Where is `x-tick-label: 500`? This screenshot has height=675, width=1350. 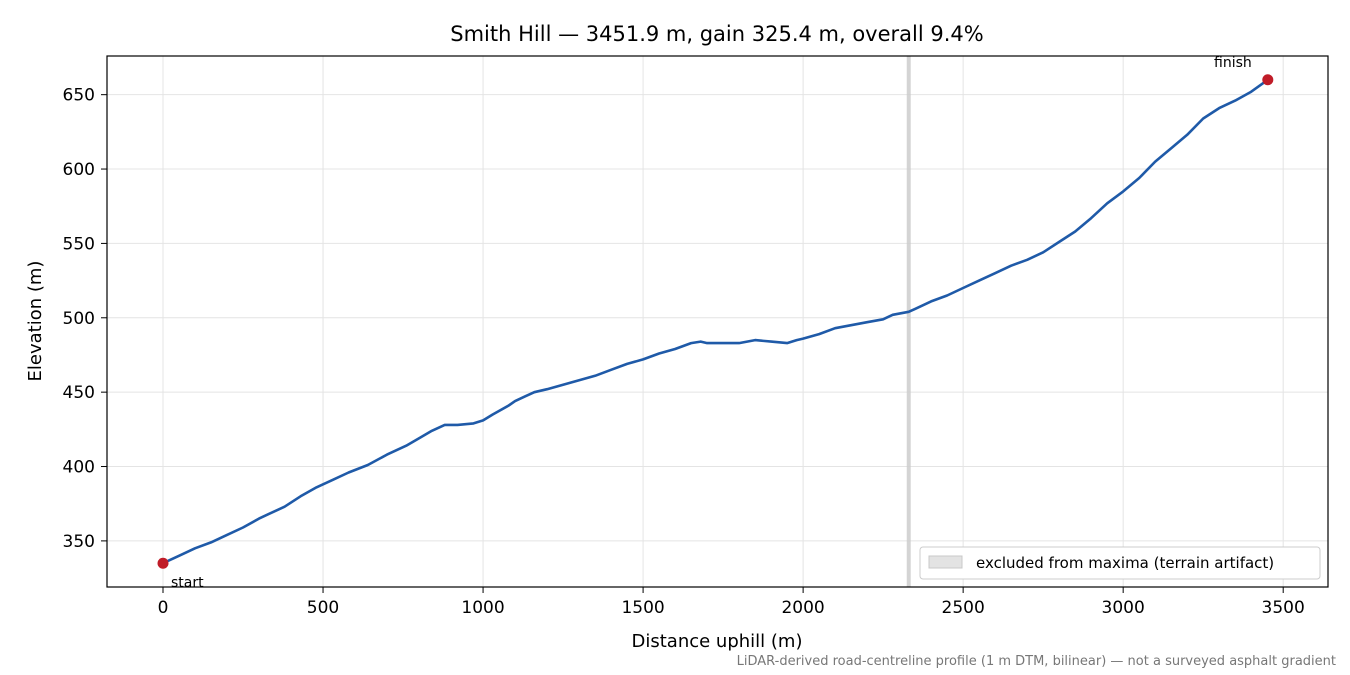
x-tick-label: 500 is located at coordinates (323, 608).